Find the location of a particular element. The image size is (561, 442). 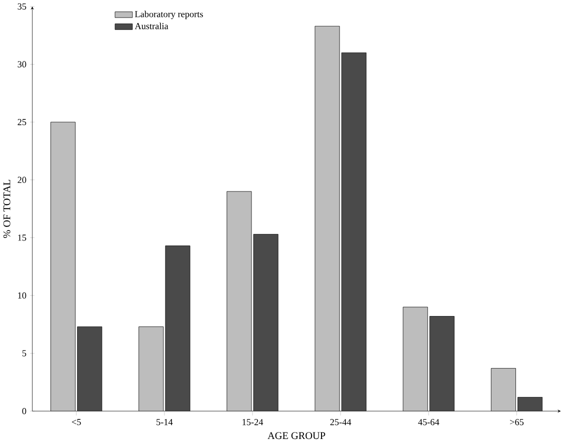

y-tick-label: 25 is located at coordinates (22, 121).